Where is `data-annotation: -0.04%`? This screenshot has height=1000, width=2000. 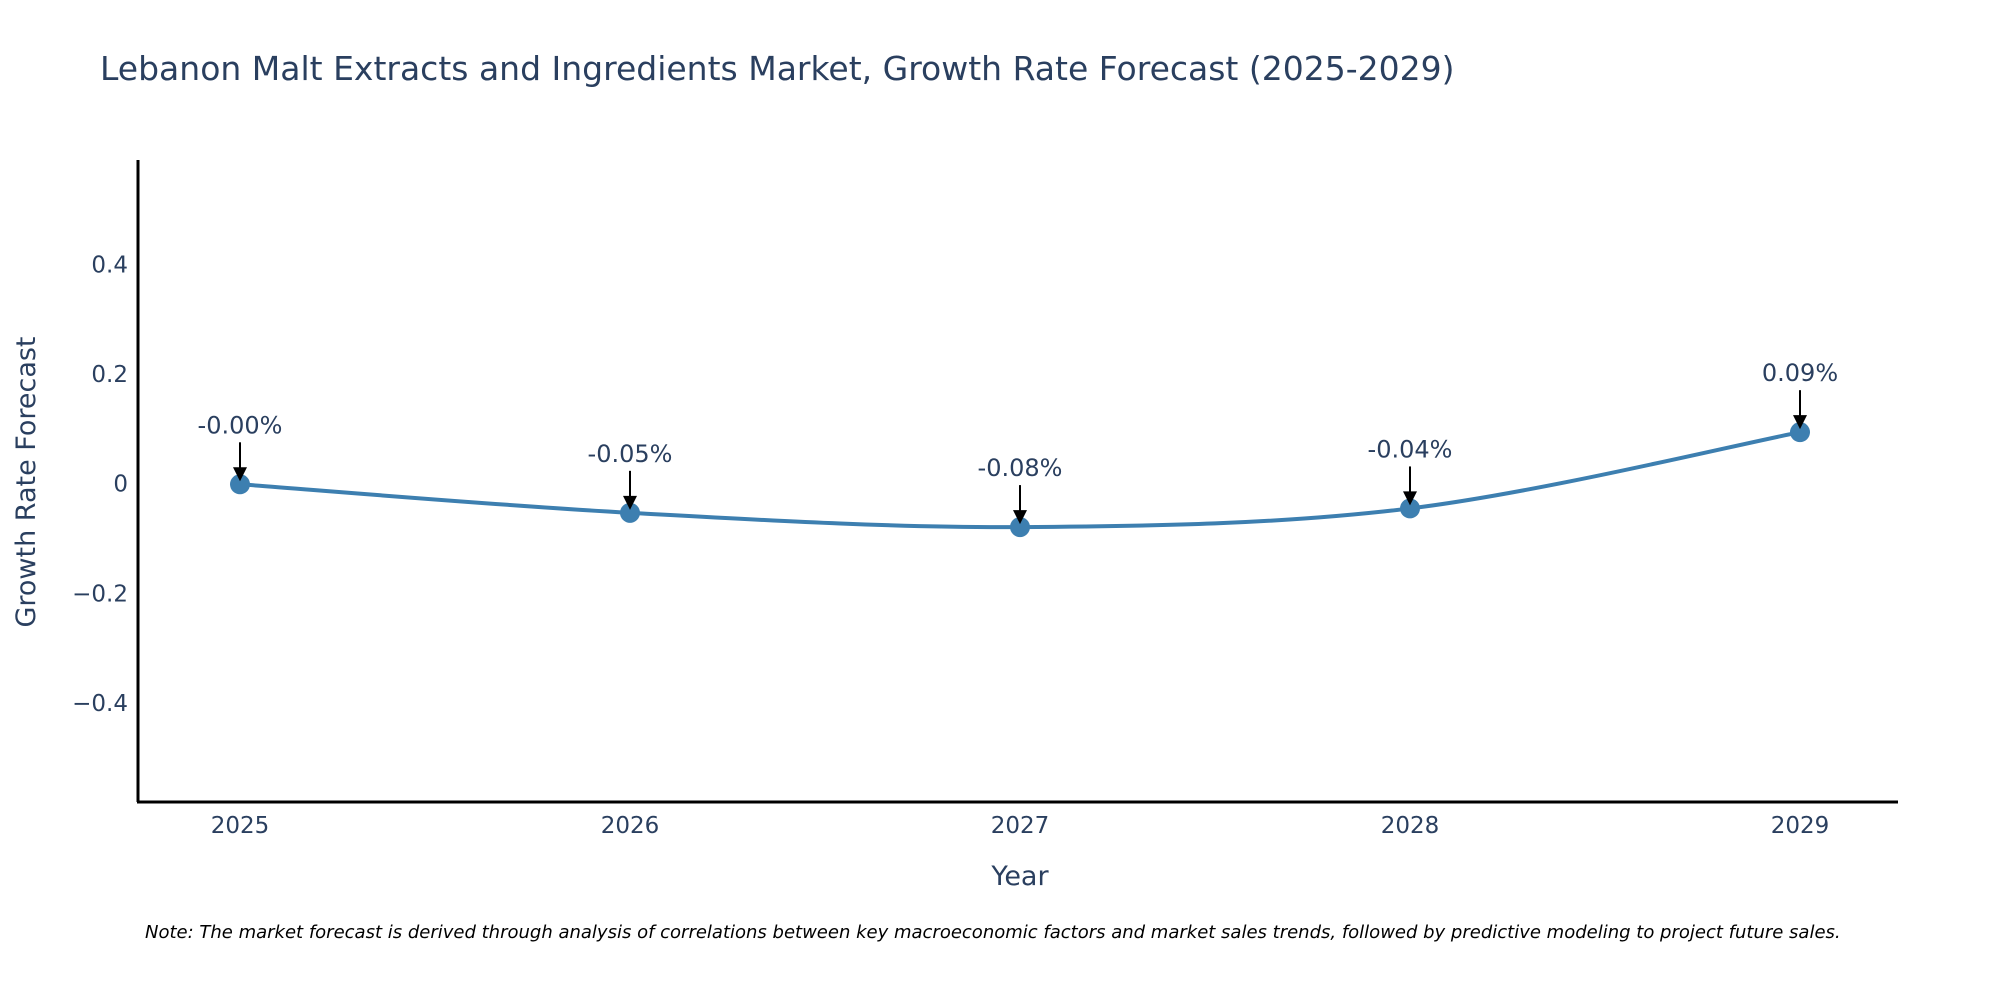 data-annotation: -0.04% is located at coordinates (1410, 470).